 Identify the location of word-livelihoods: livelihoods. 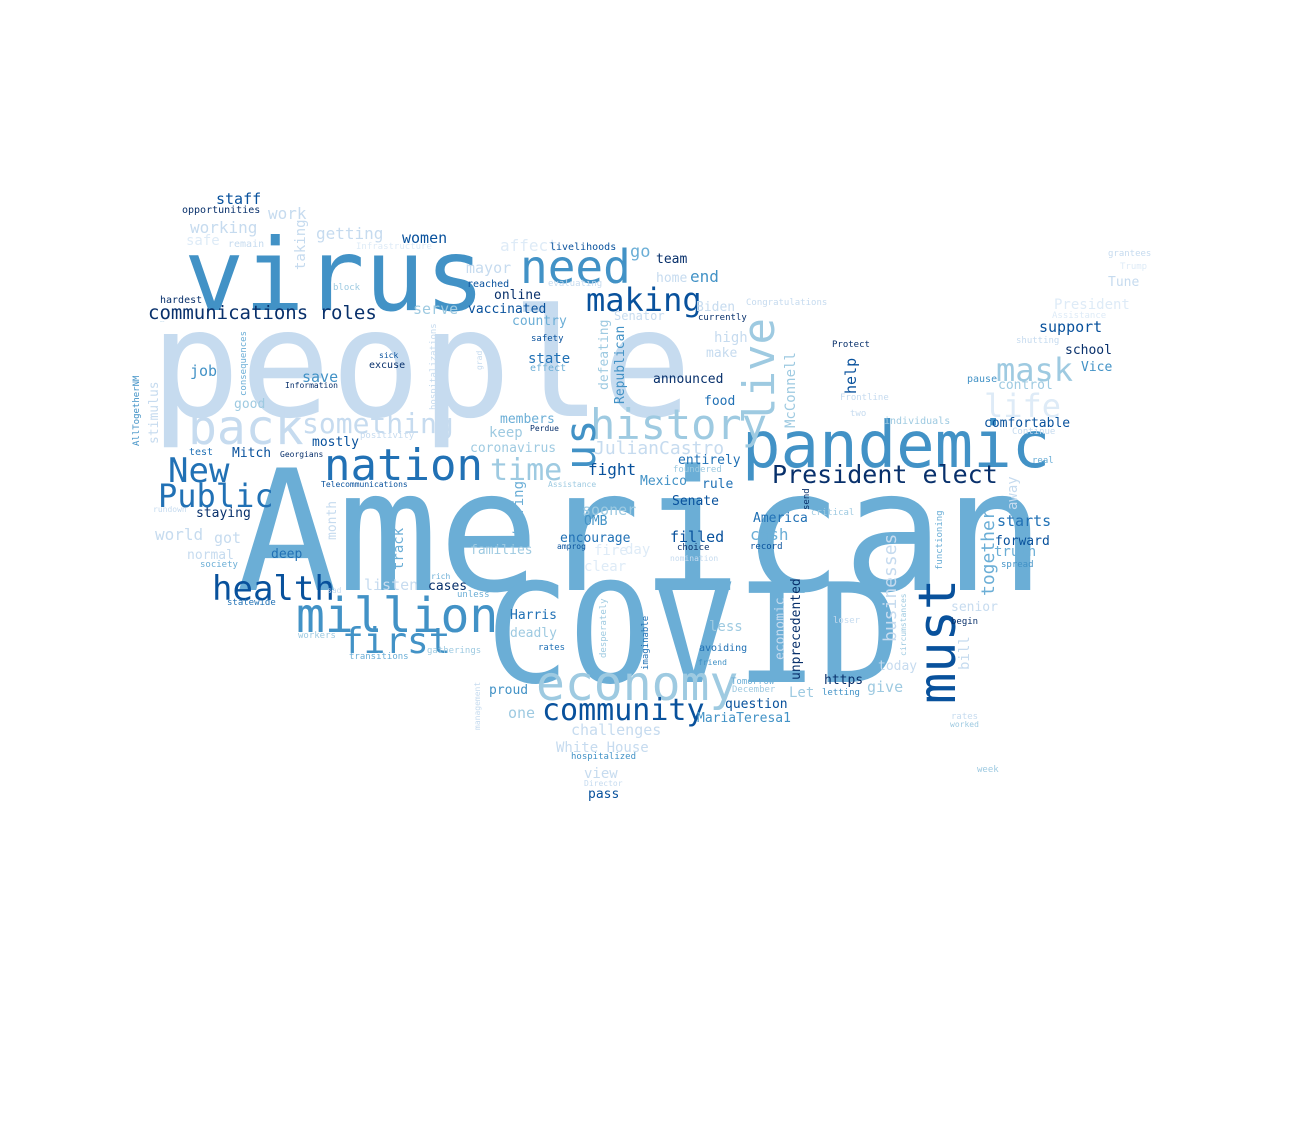
(583, 247).